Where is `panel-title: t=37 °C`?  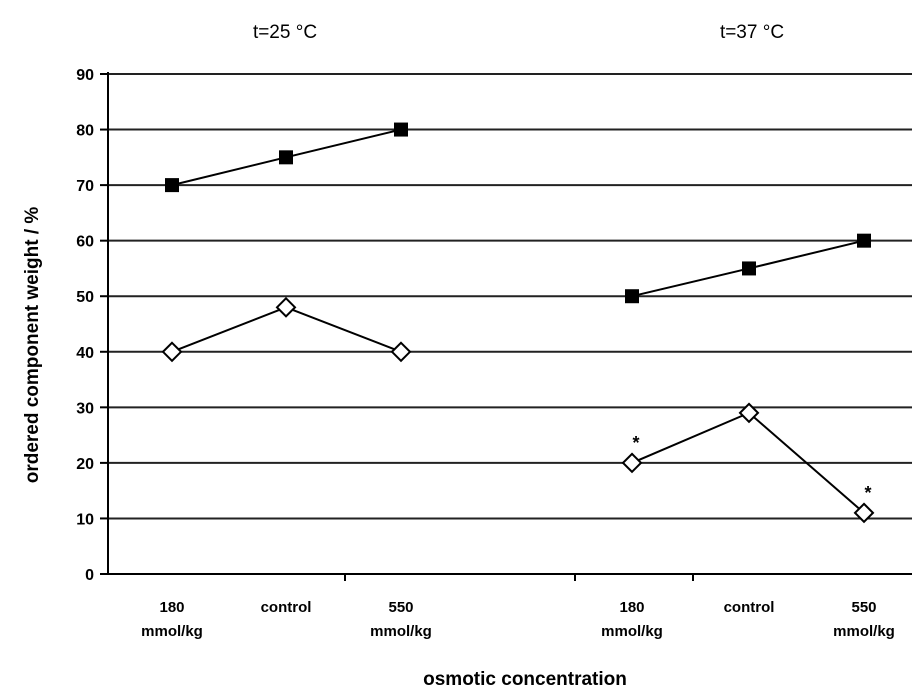 panel-title: t=37 °C is located at coordinates (752, 32).